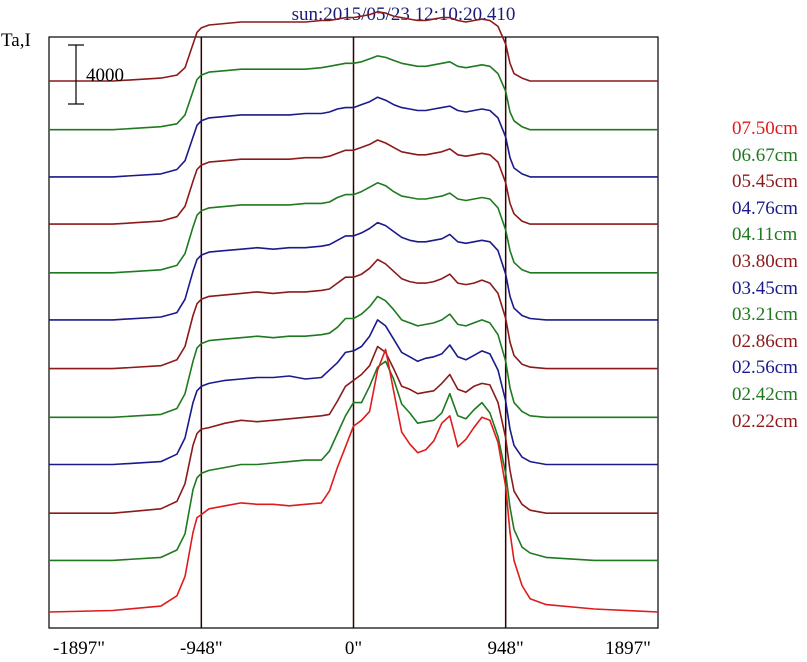 Image resolution: width=807 pixels, height=662 pixels. I want to click on x-axis-ticks: -1897" -948" 0" 948" 1897", so click(352, 648).